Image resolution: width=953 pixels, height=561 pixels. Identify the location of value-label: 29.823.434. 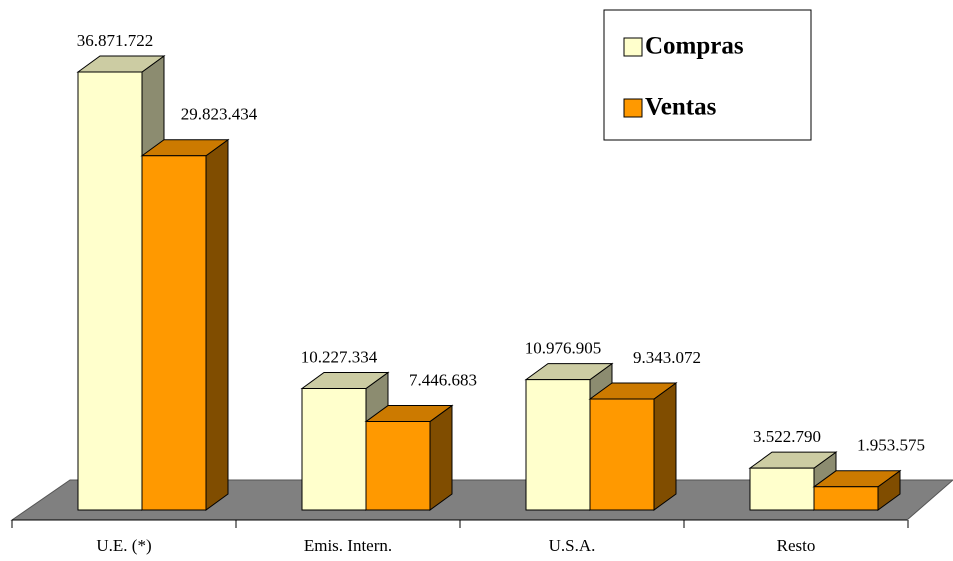
(219, 114).